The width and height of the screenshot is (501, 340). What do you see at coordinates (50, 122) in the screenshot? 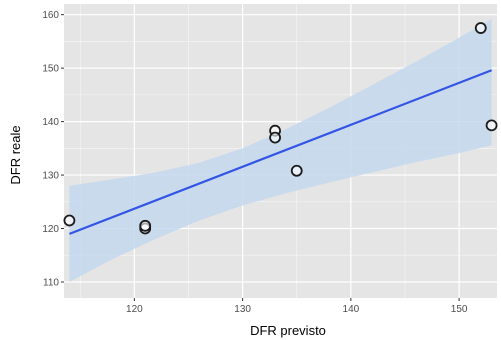
I see `y-tick-label: 140` at bounding box center [50, 122].